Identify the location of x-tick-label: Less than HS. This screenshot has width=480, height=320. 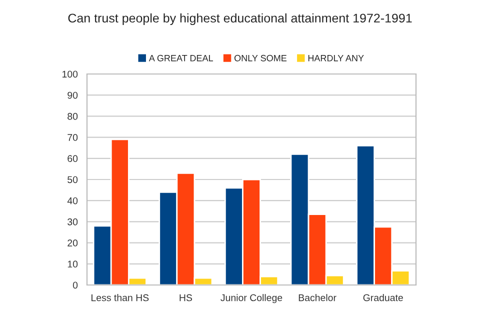
(120, 298).